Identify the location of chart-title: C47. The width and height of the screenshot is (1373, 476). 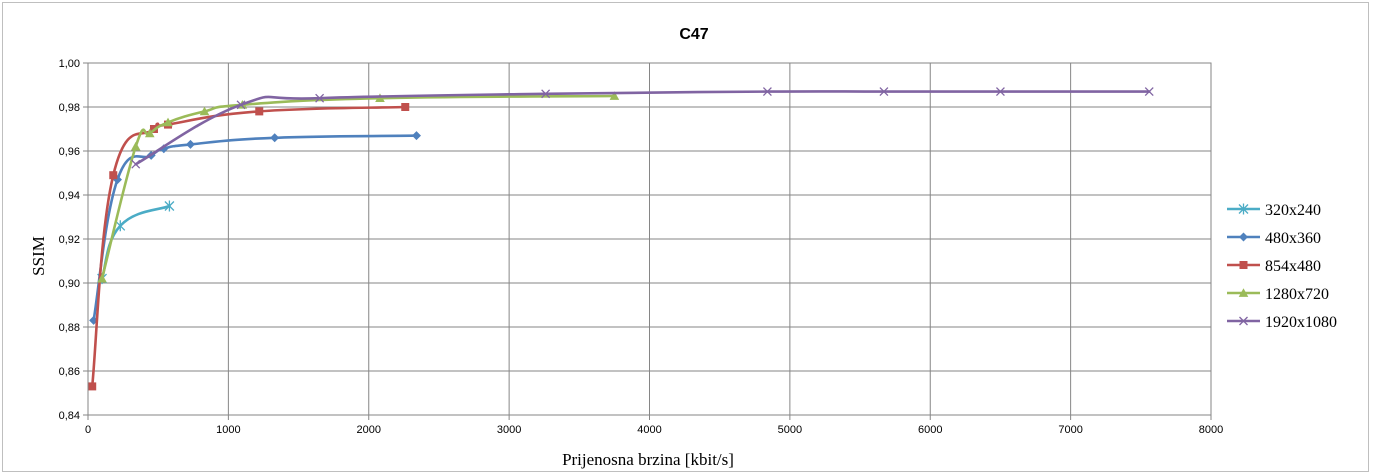
(693, 34).